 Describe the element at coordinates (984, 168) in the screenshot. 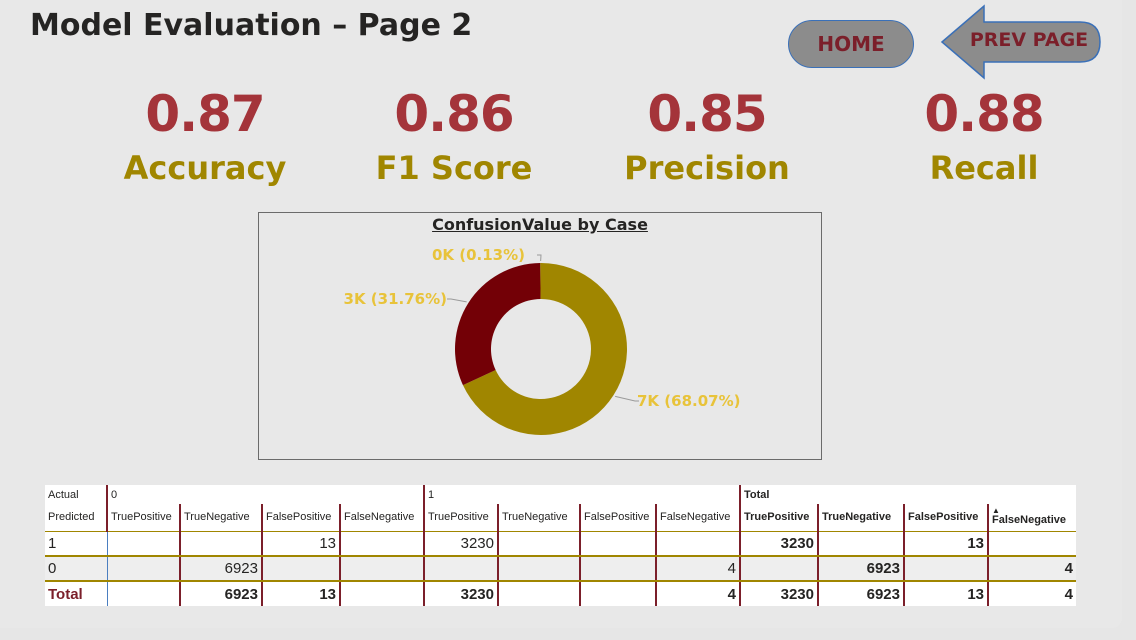

I see `kpi-label: Recall` at that location.